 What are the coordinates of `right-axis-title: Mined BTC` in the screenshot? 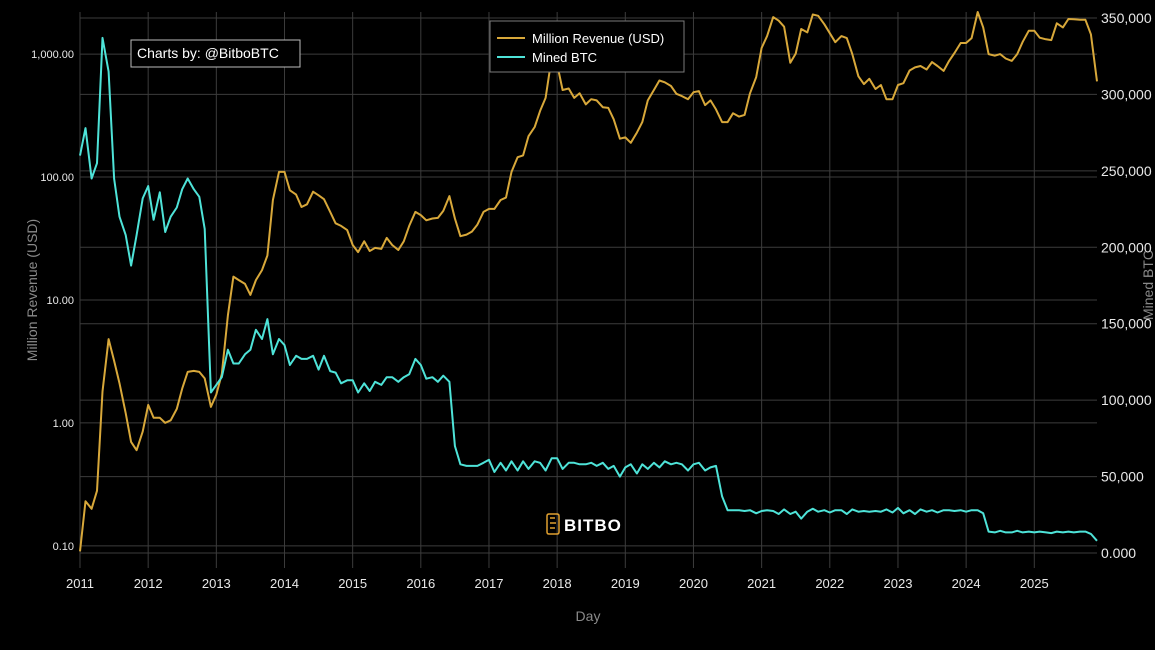 It's located at (1147, 285).